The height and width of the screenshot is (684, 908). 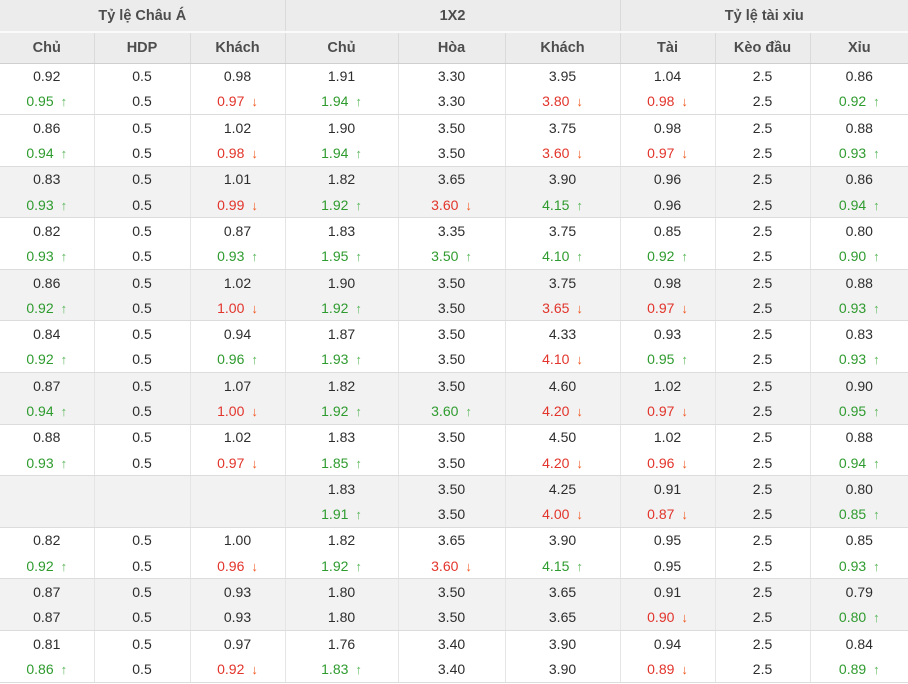 What do you see at coordinates (342, 360) in the screenshot?
I see `odds-cell: 1.93 ↑` at bounding box center [342, 360].